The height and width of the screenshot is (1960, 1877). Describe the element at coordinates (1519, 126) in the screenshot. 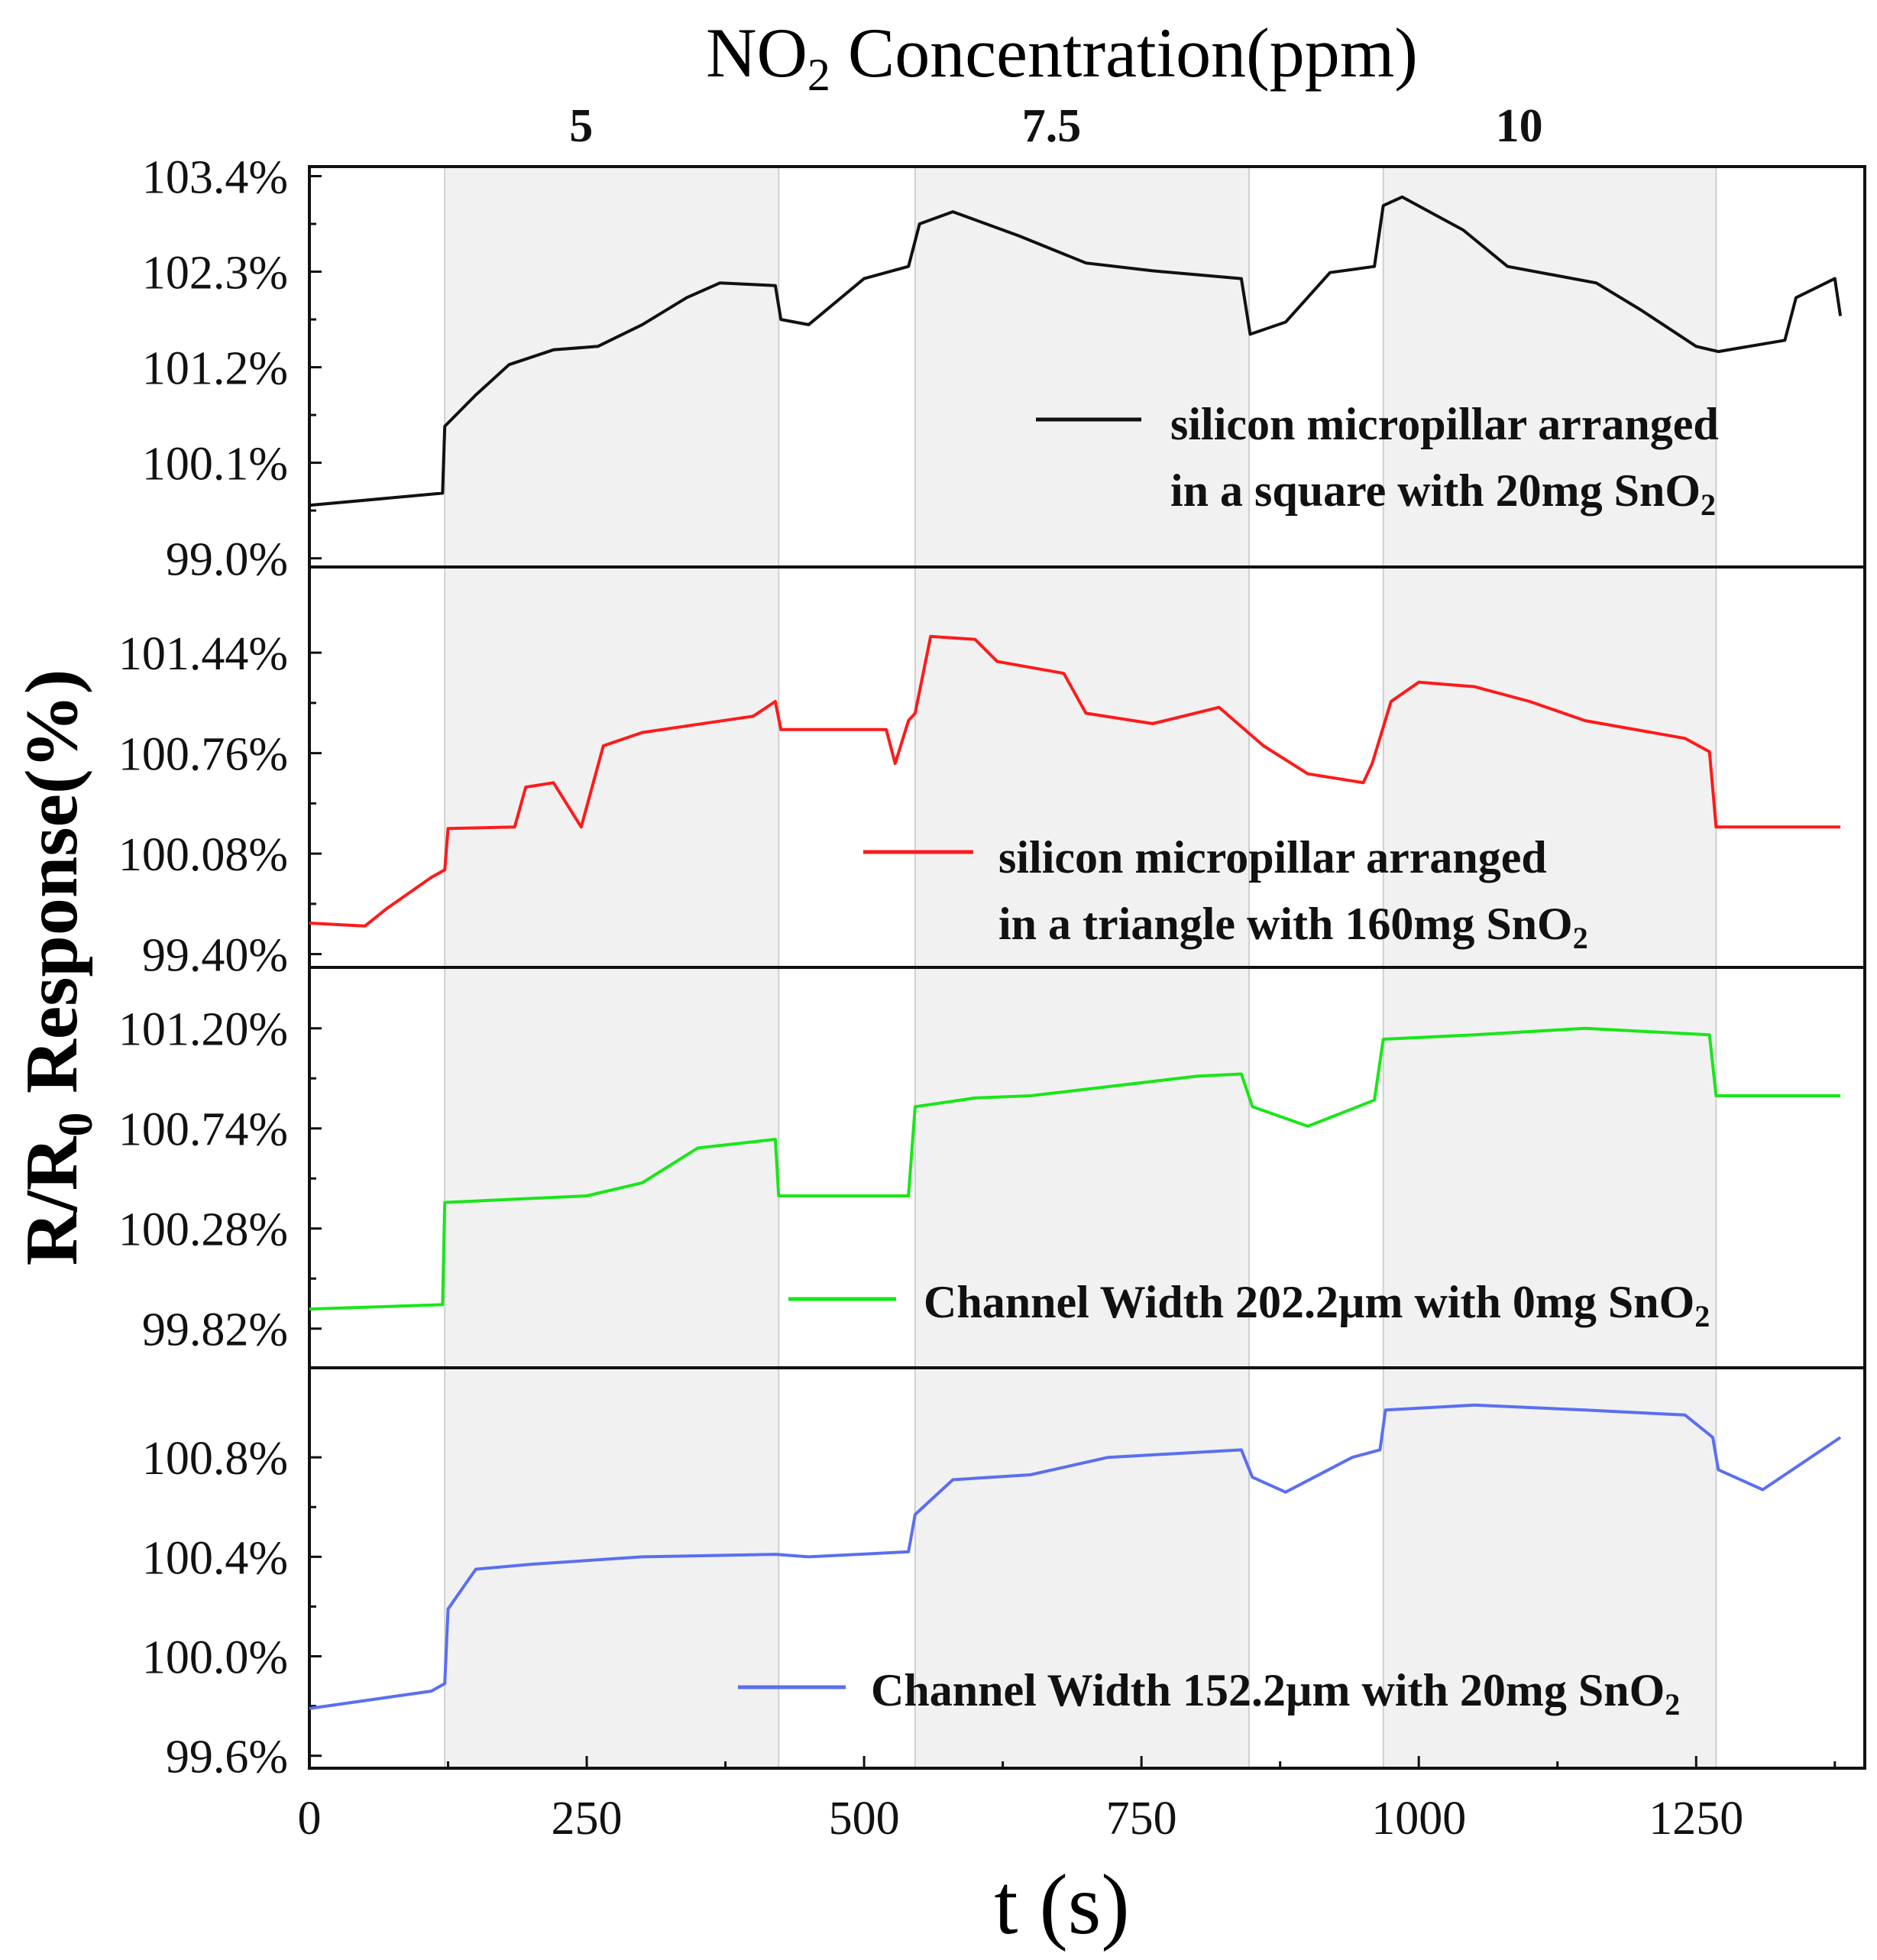

I see `concentration-label: 10` at that location.